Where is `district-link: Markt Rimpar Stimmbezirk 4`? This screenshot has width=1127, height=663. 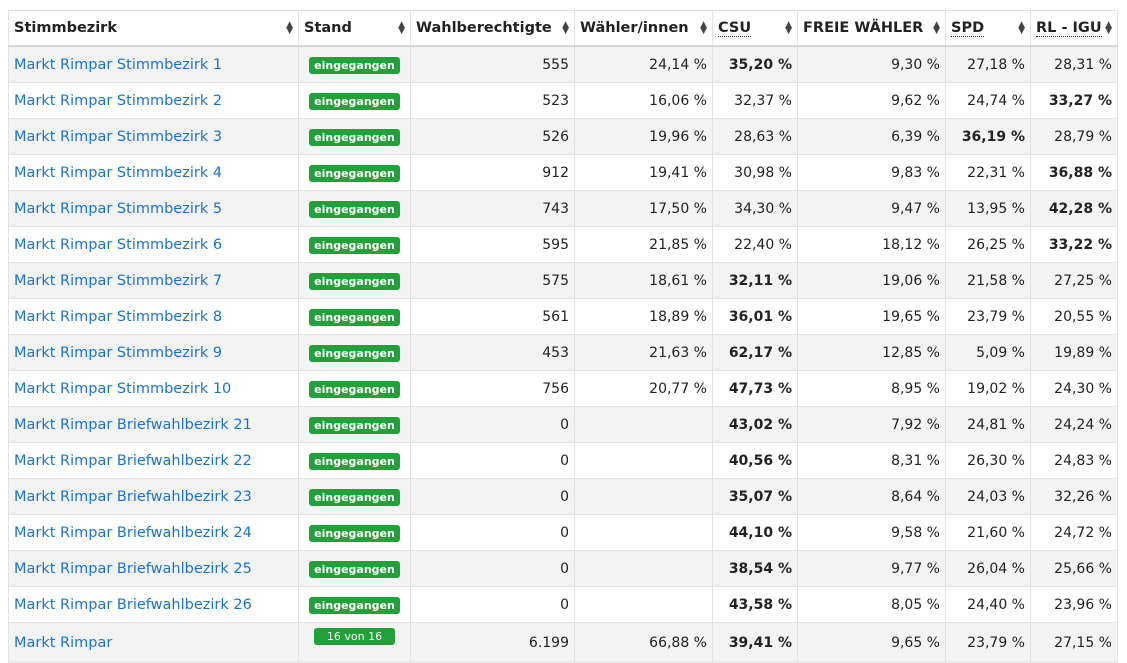 district-link: Markt Rimpar Stimmbezirk 4 is located at coordinates (118, 172).